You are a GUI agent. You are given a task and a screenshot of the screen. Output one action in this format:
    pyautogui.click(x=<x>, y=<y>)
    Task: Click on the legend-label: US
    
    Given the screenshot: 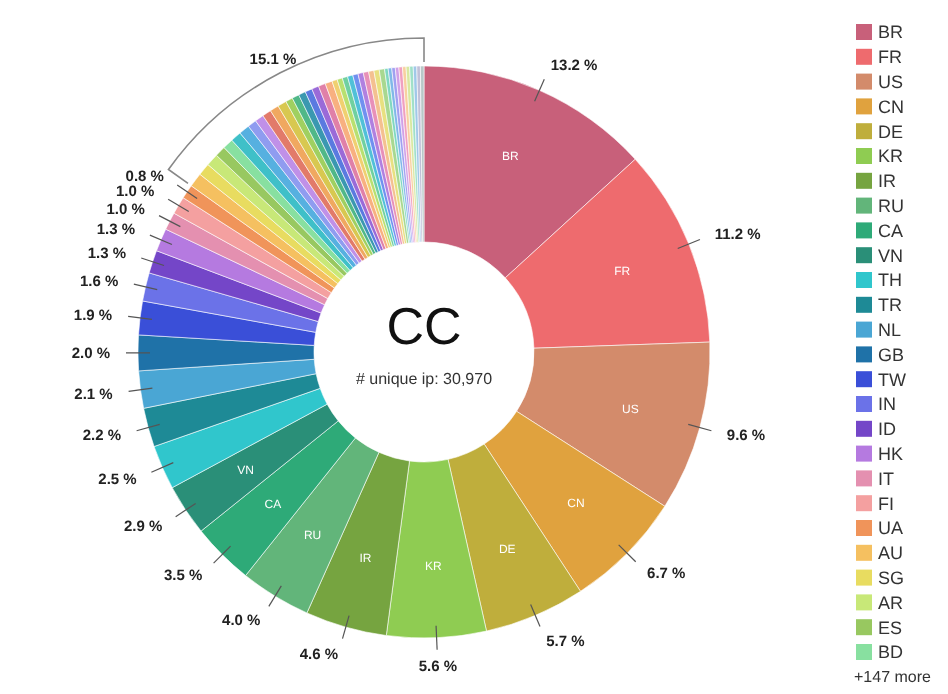 What is the action you would take?
    pyautogui.click(x=891, y=81)
    